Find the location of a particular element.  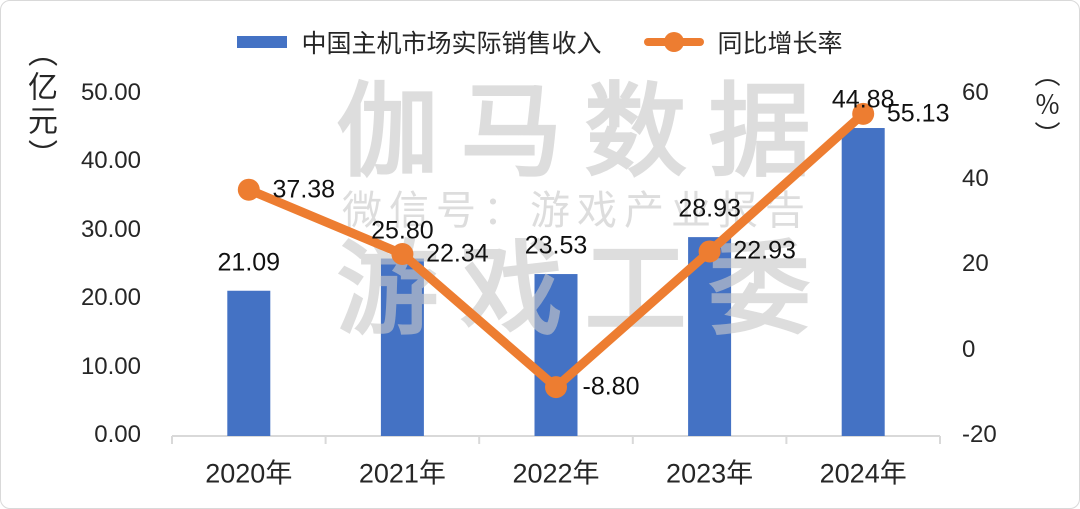

legend-item-revenue: 中国主机市场实际销售收入 is located at coordinates (419, 42).